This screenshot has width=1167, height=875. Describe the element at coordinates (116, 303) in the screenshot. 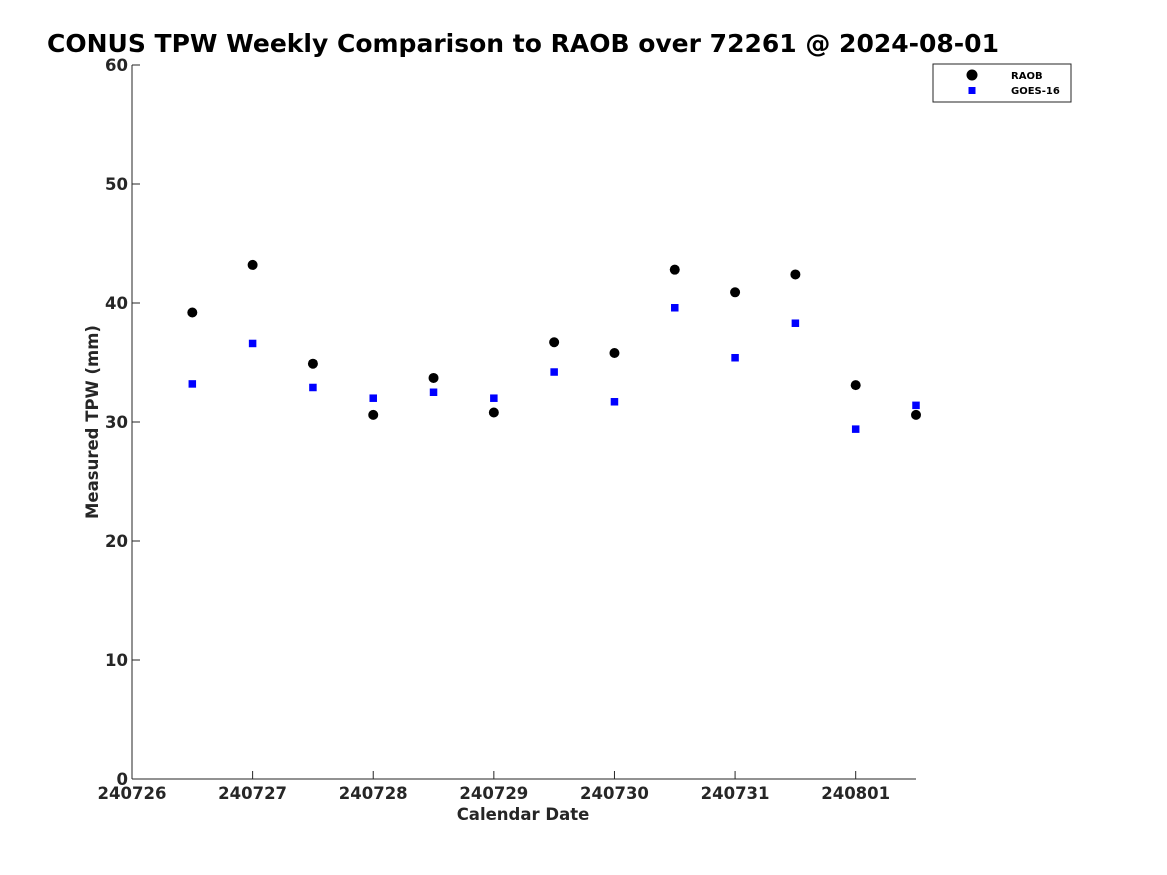

I see `y-tick-label: 40` at that location.